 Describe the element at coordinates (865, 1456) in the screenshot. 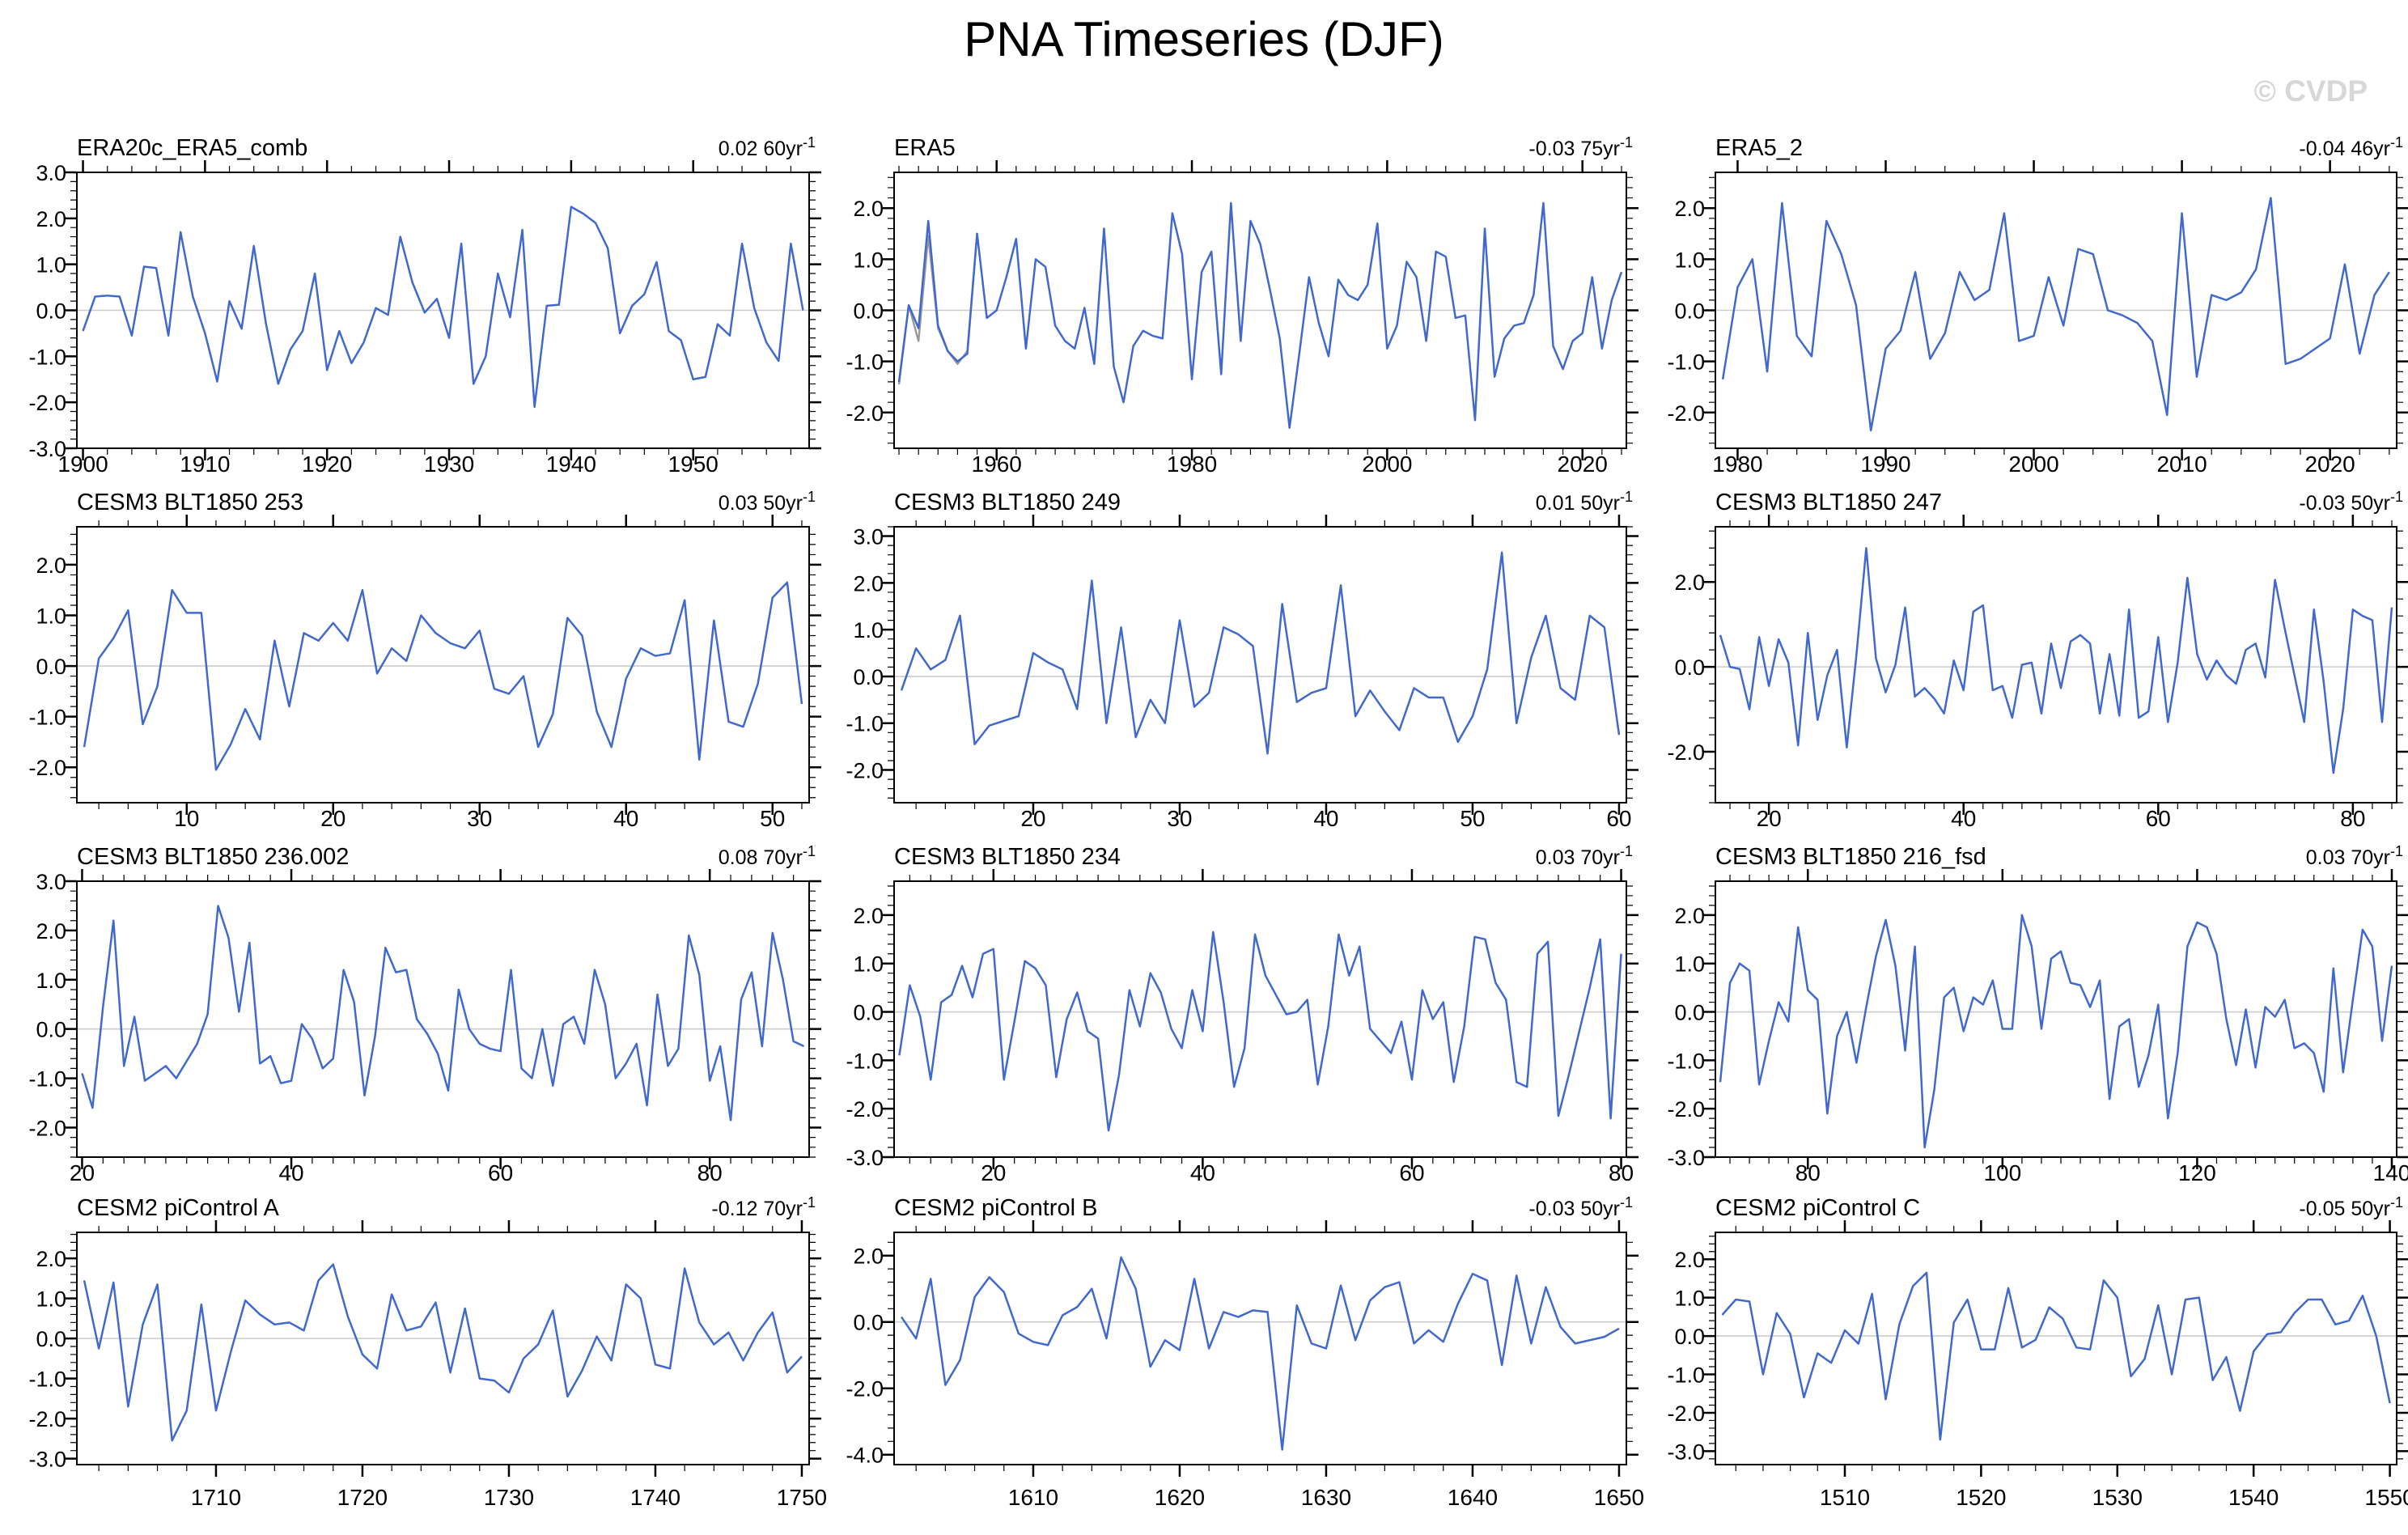

I see `y-tick-label: -4.0` at that location.